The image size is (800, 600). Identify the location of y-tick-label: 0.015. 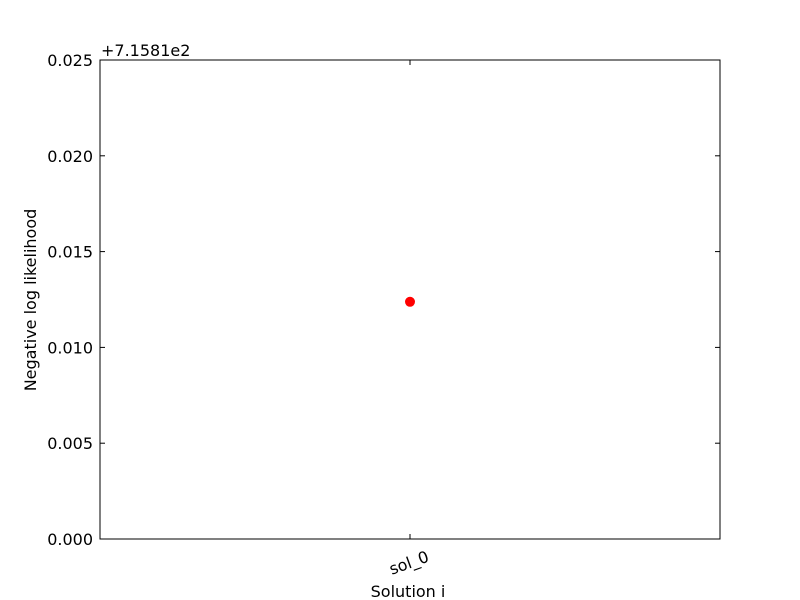
(70, 252).